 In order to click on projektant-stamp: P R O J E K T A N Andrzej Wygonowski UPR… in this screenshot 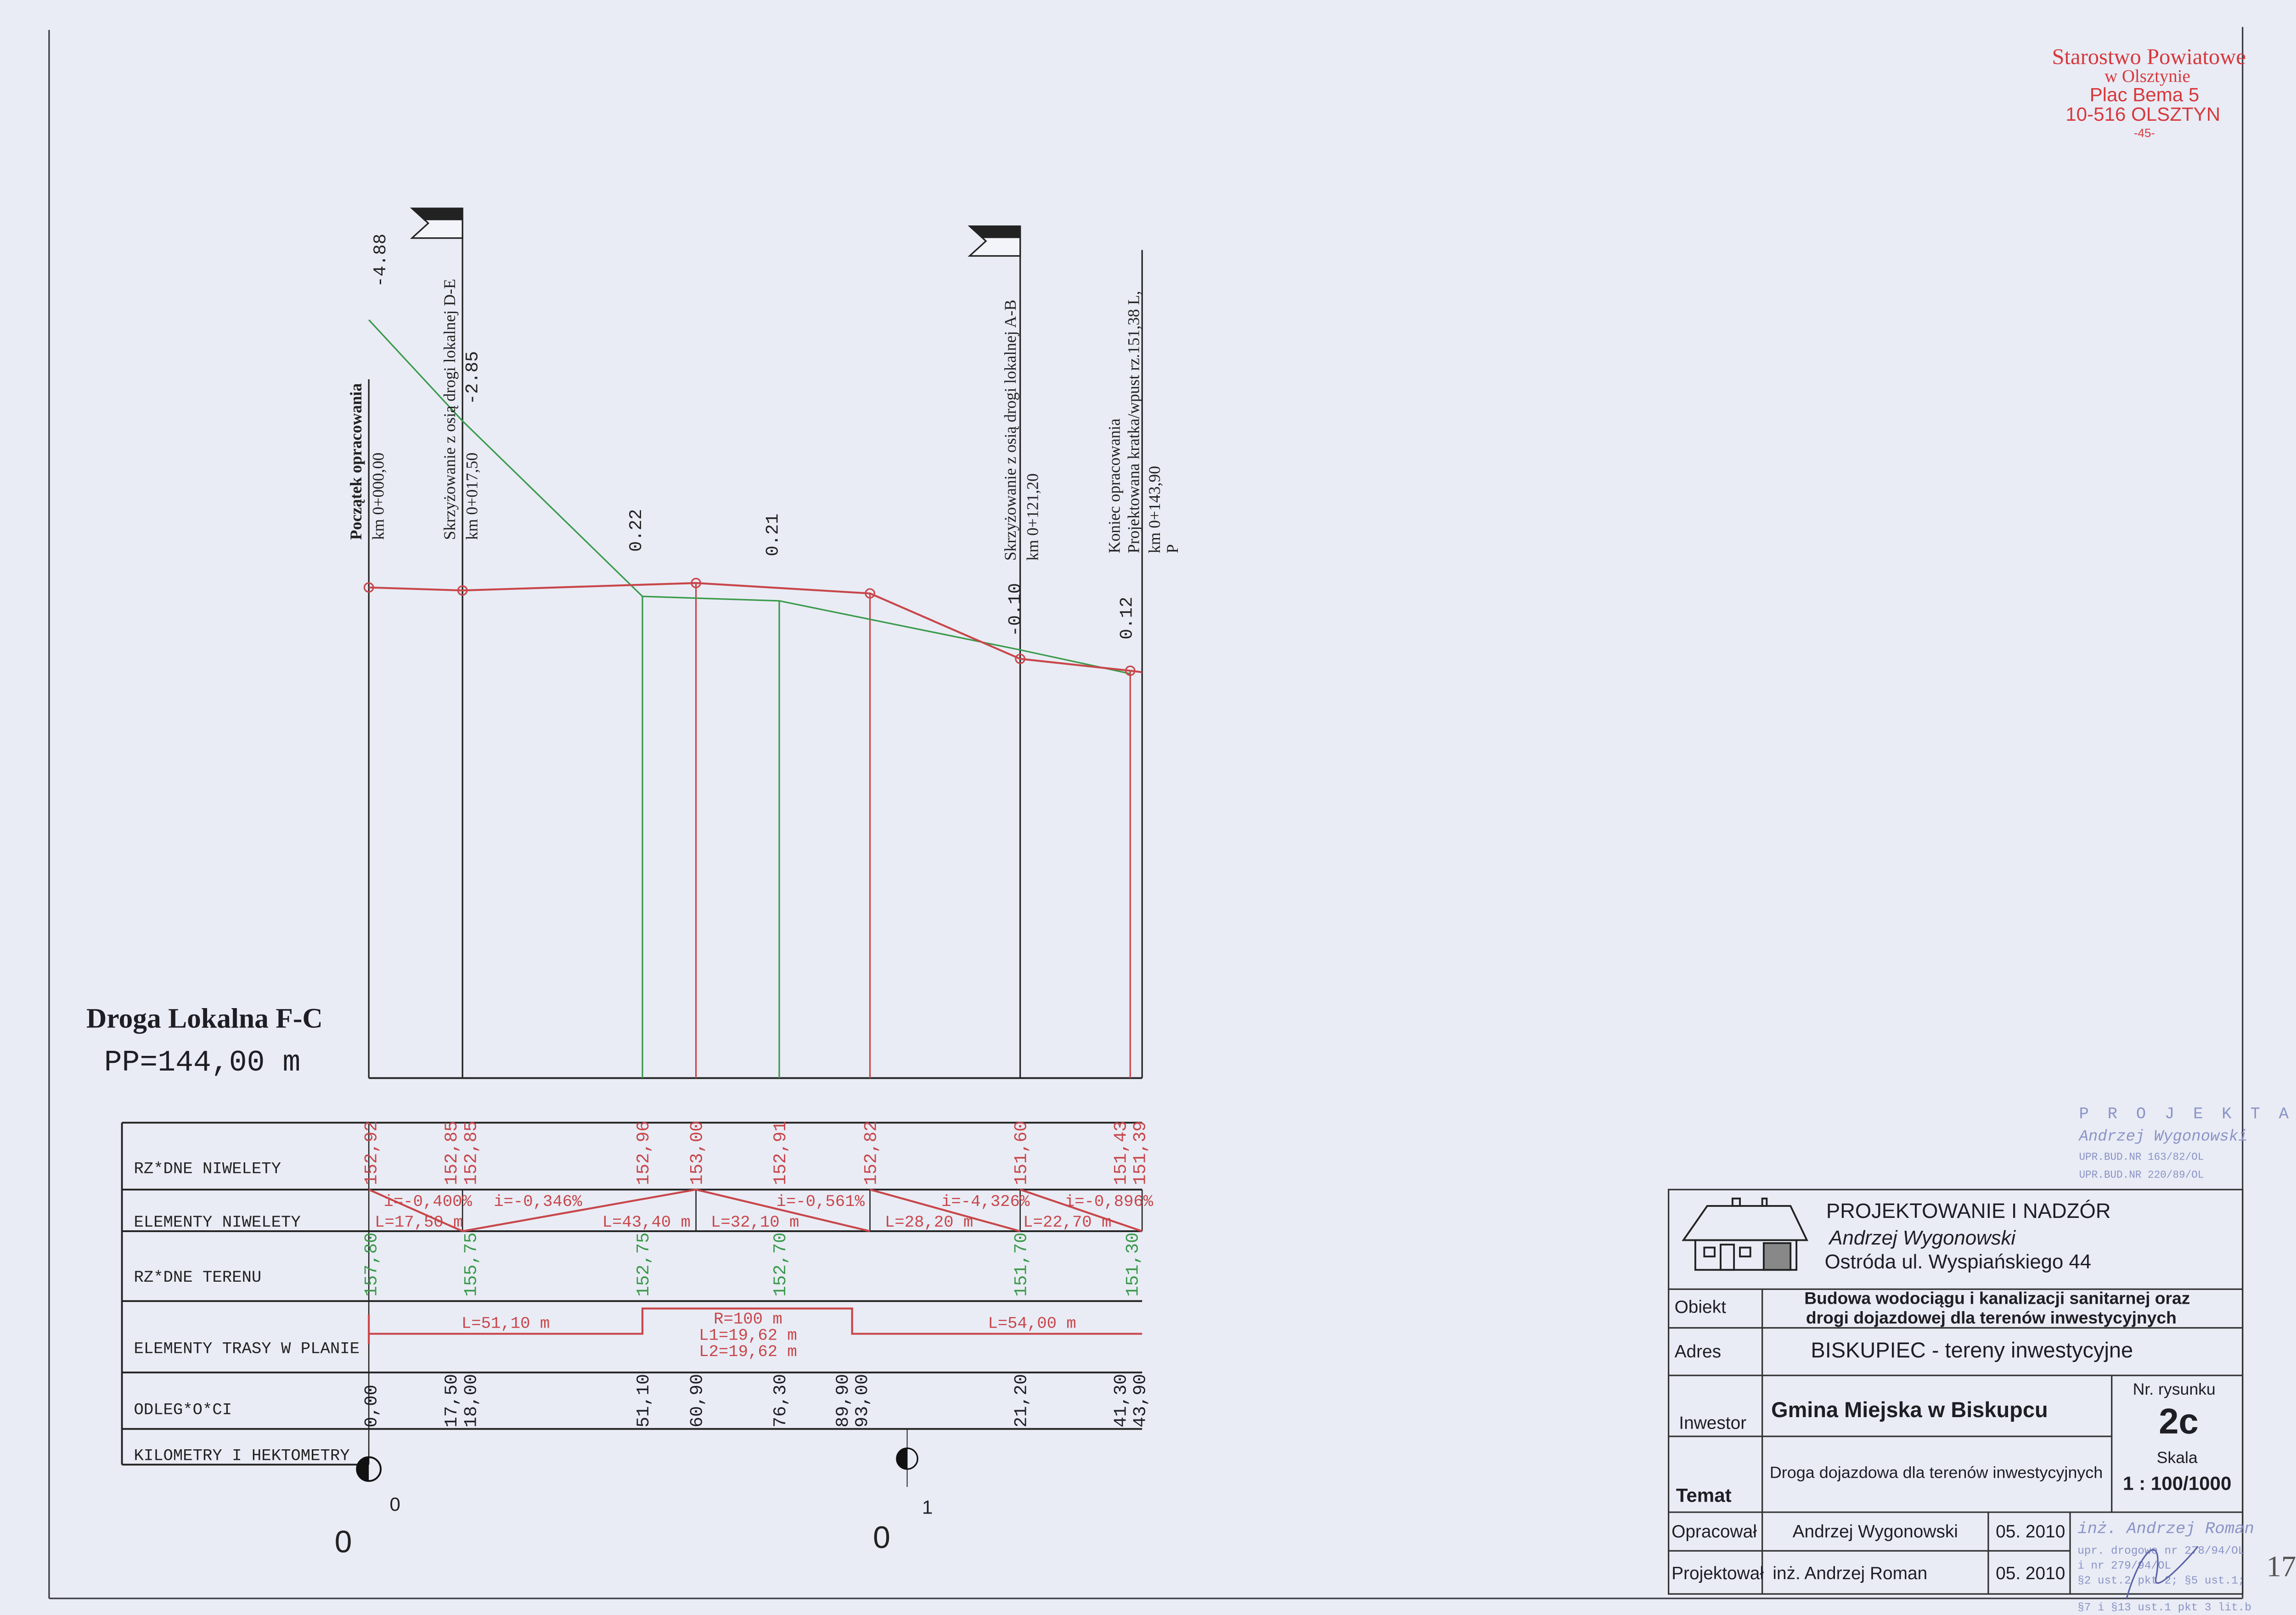, I will do `click(2187, 1359)`.